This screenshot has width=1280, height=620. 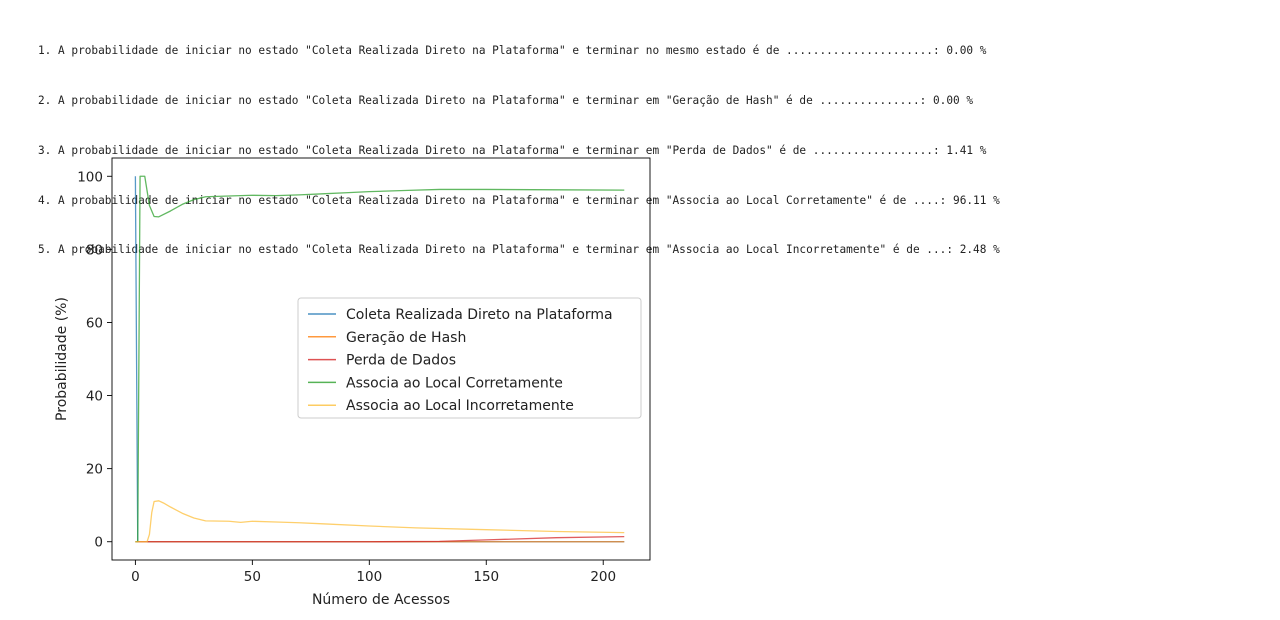 I want to click on legend-box, so click(x=469, y=358).